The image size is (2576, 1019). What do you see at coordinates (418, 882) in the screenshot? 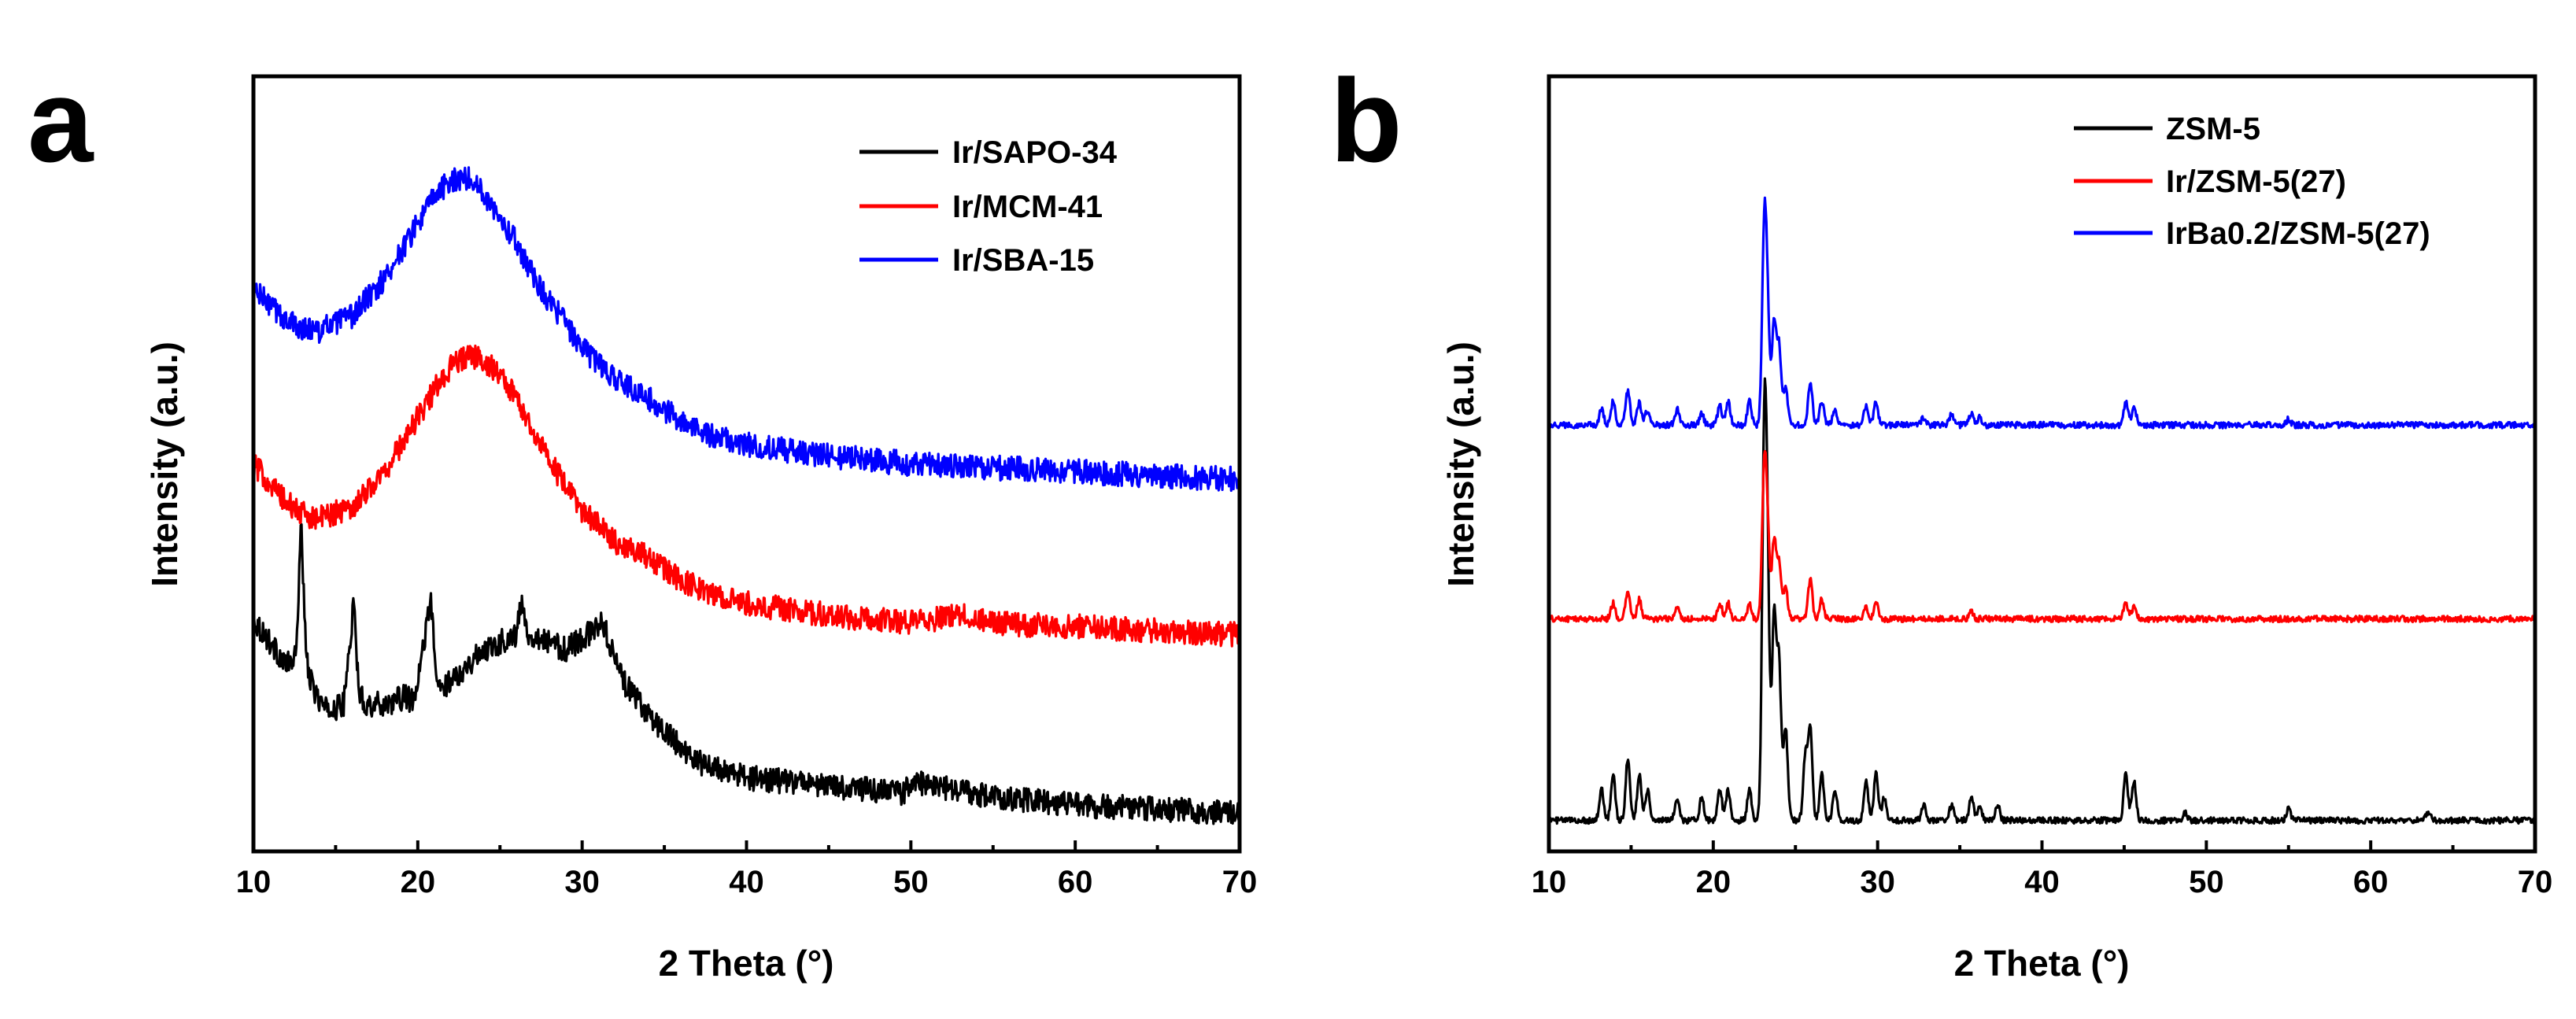
I see `panel-a-x-tick-label-20: 20` at bounding box center [418, 882].